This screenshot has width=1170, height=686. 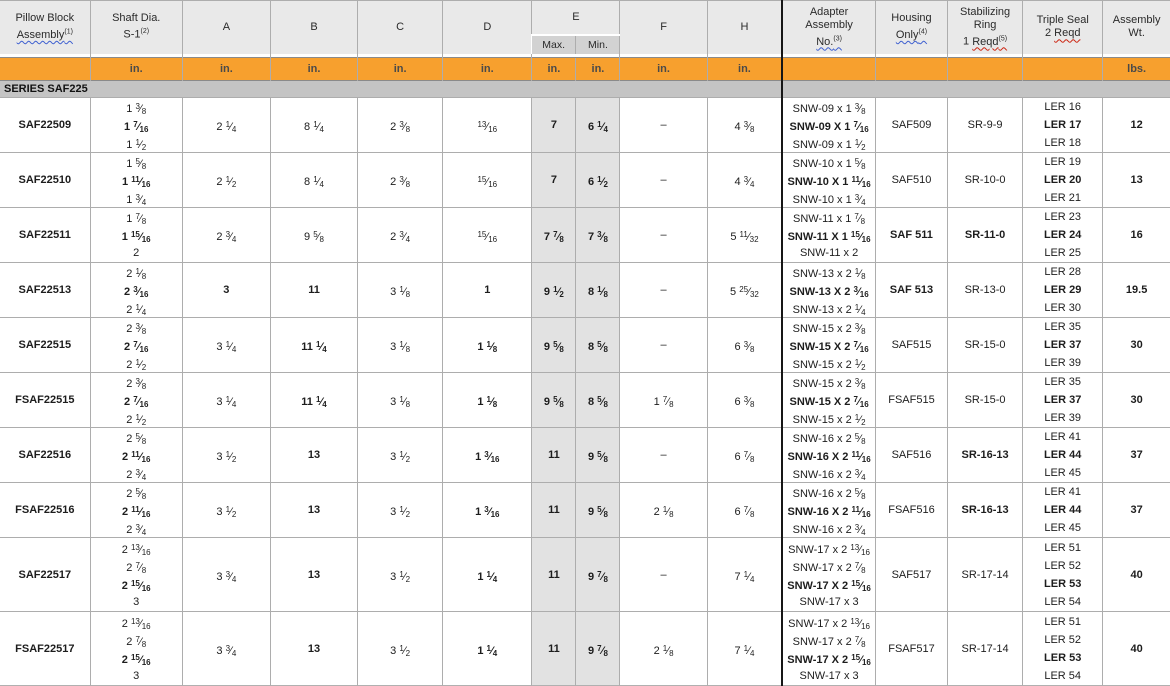 I want to click on table-top-edge, so click(x=585, y=55).